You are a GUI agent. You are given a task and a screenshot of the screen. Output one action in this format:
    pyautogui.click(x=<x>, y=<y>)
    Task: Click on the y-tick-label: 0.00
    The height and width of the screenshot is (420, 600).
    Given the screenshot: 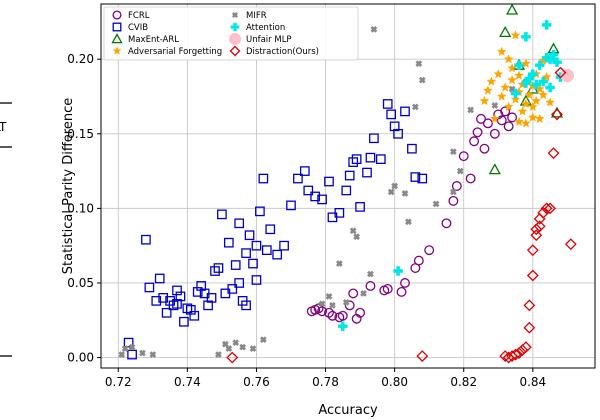 What is the action you would take?
    pyautogui.click(x=80, y=358)
    